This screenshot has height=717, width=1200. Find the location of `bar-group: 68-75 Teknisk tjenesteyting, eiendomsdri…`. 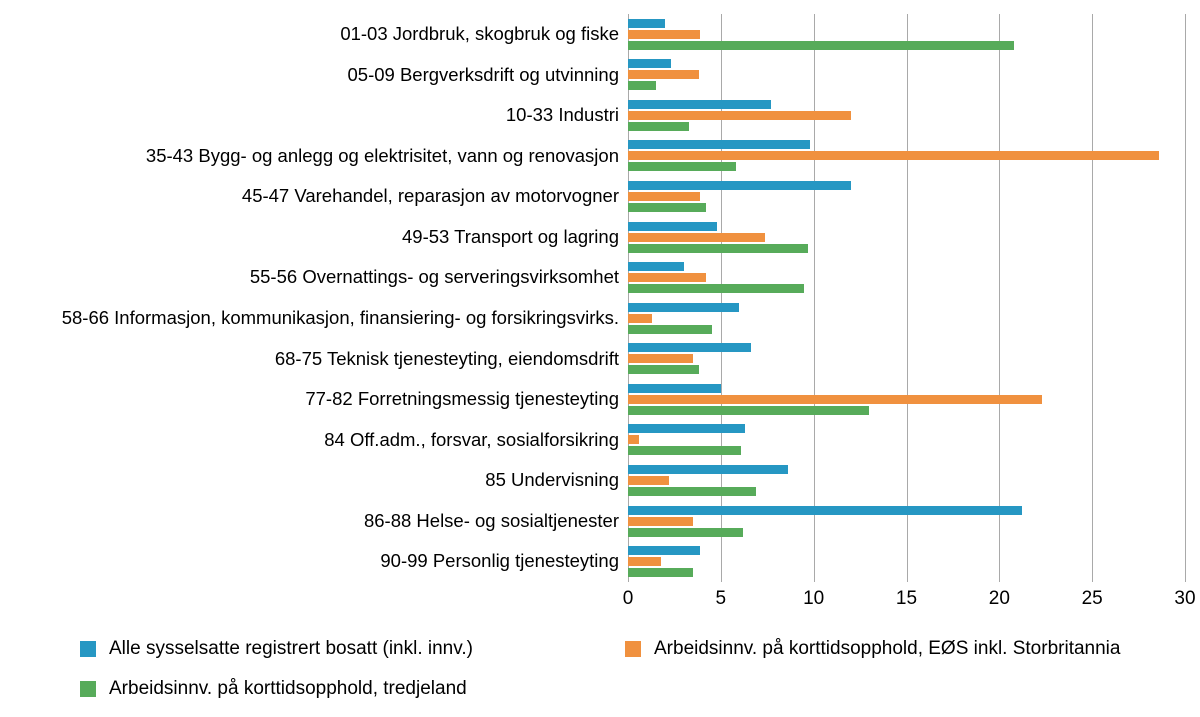

bar-group: 68-75 Teknisk tjenesteyting, eiendomsdri… is located at coordinates (592, 359).